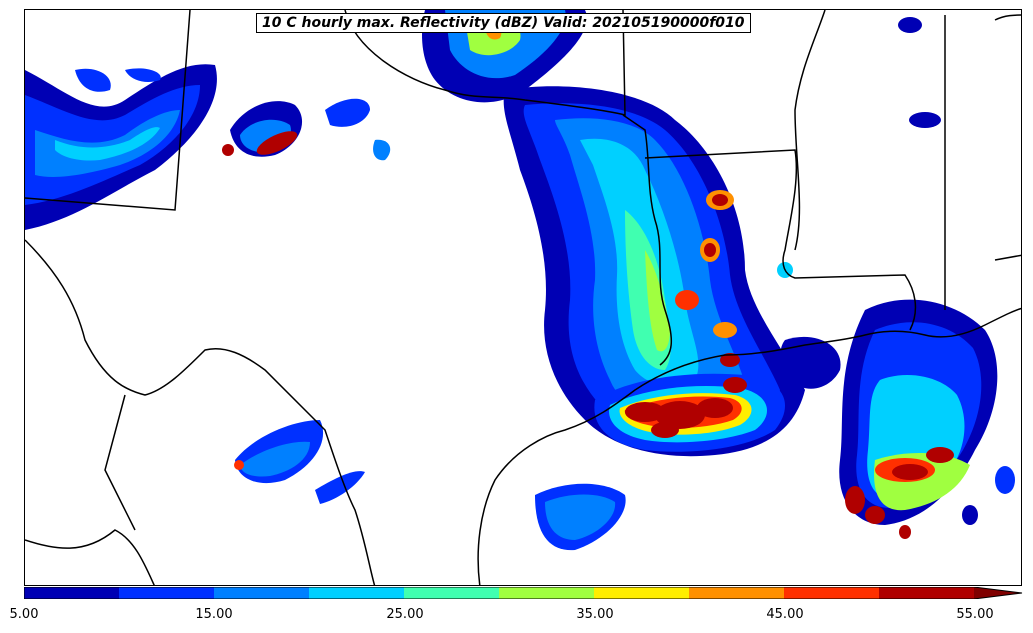  Describe the element at coordinates (214, 614) in the screenshot. I see `tick-label-15: 15.00` at that location.